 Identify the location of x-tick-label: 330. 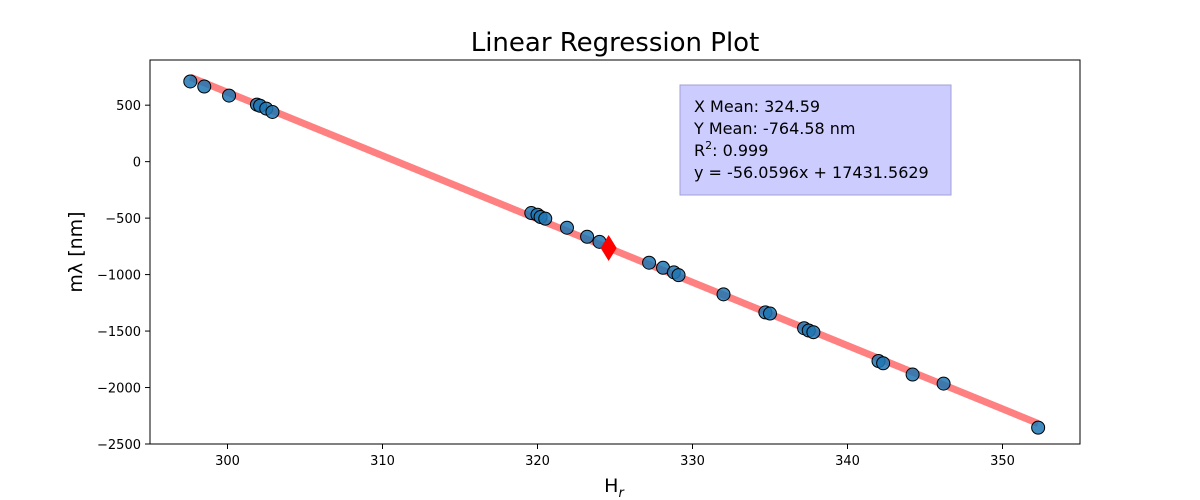
(692, 461).